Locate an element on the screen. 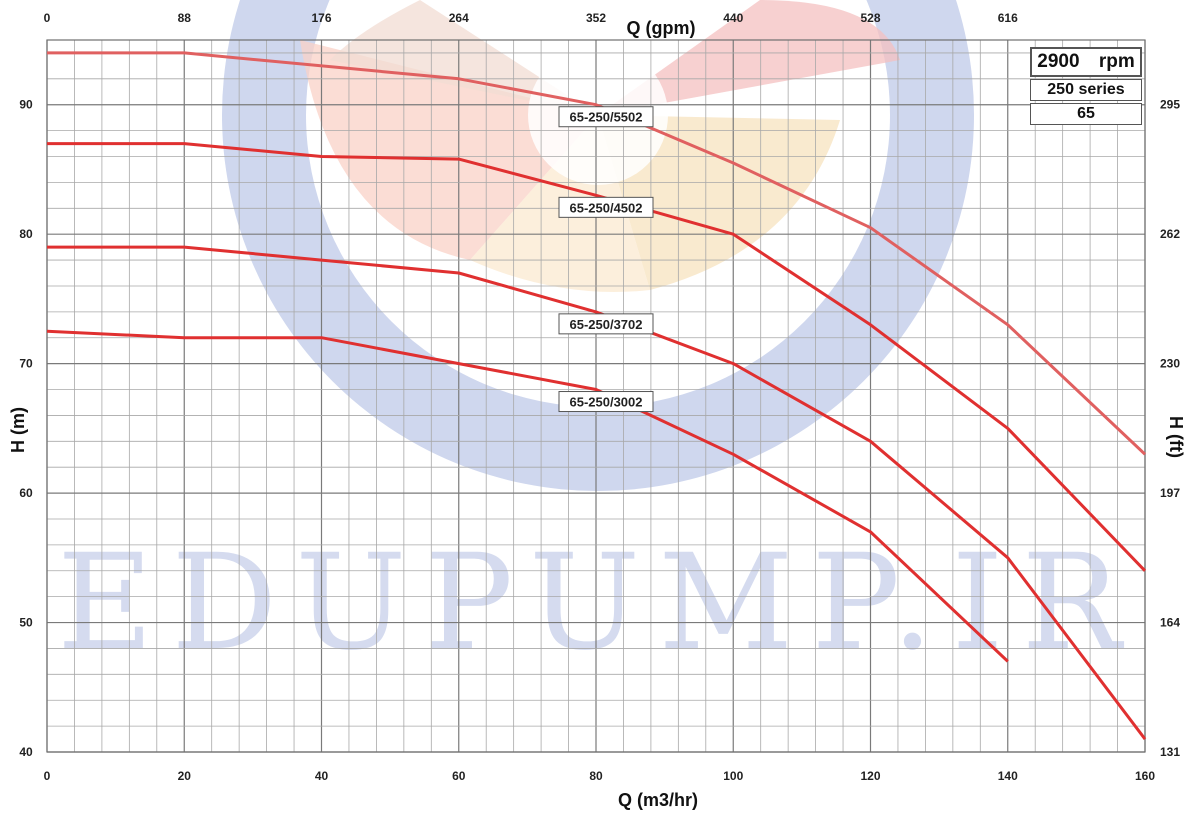 The width and height of the screenshot is (1186, 817). y-tick-label: 60 is located at coordinates (26, 493).